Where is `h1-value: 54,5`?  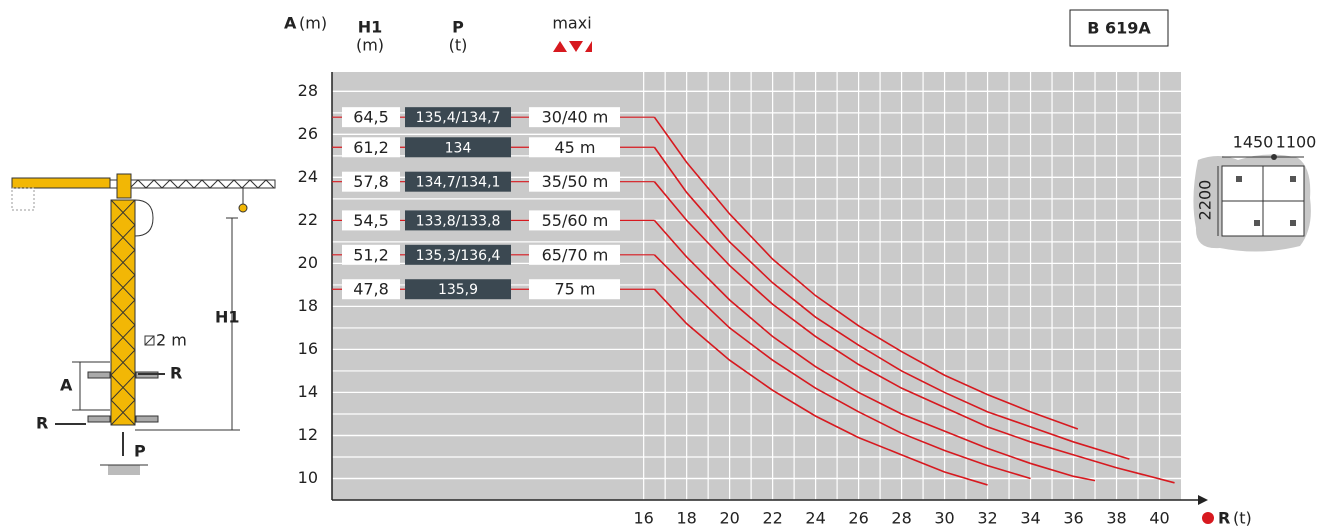 h1-value: 54,5 is located at coordinates (371, 220).